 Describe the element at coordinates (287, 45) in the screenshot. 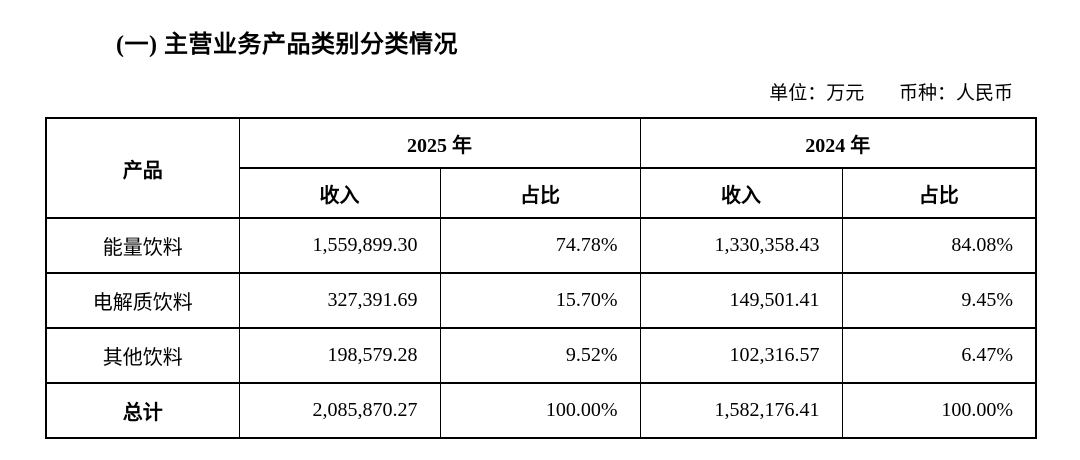

I see `section-title: (一) 主营业务产品类别分类情况` at that location.